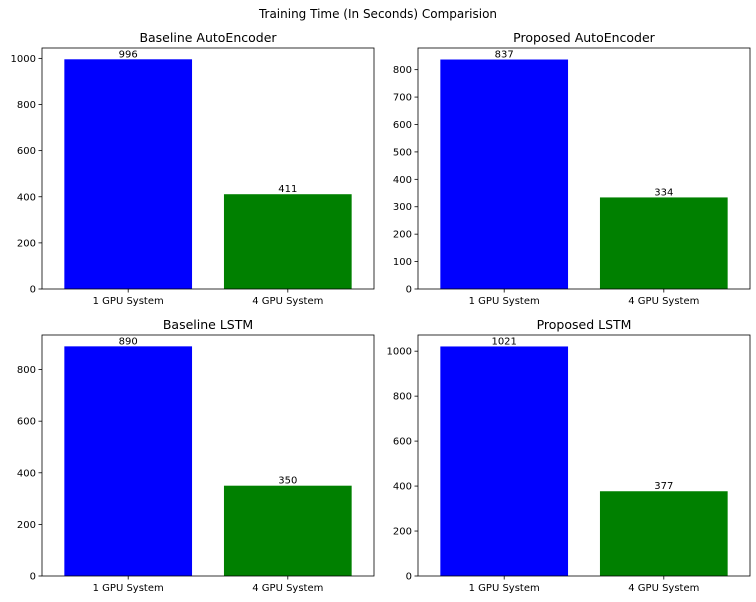  I want to click on data-label: 334, so click(663, 192).